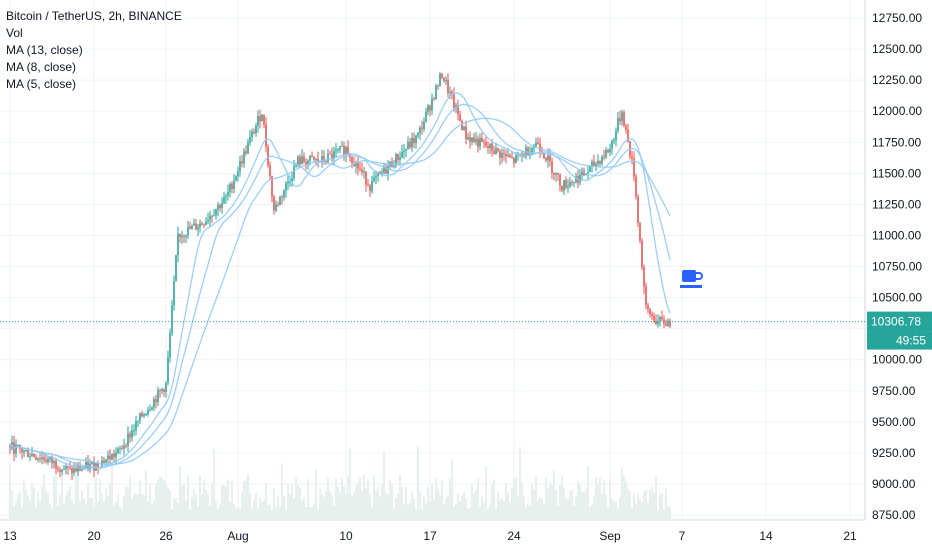 This screenshot has width=932, height=555. What do you see at coordinates (41, 67) in the screenshot?
I see `legend-ma8: MA (8, close)` at bounding box center [41, 67].